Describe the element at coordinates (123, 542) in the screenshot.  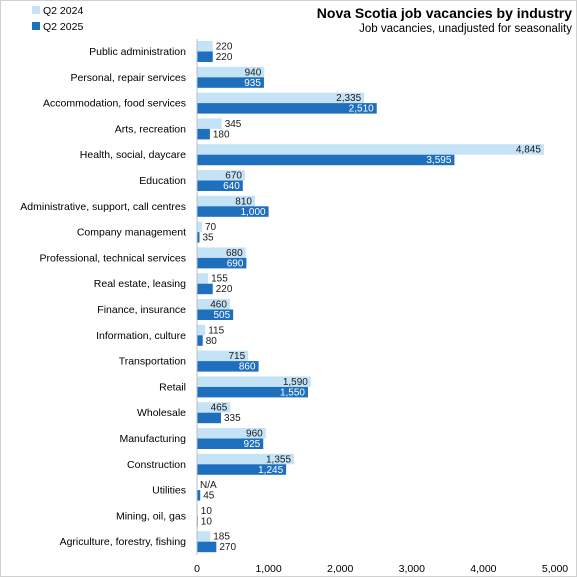
I see `category-label: Agriculture, forestry, fishing` at that location.